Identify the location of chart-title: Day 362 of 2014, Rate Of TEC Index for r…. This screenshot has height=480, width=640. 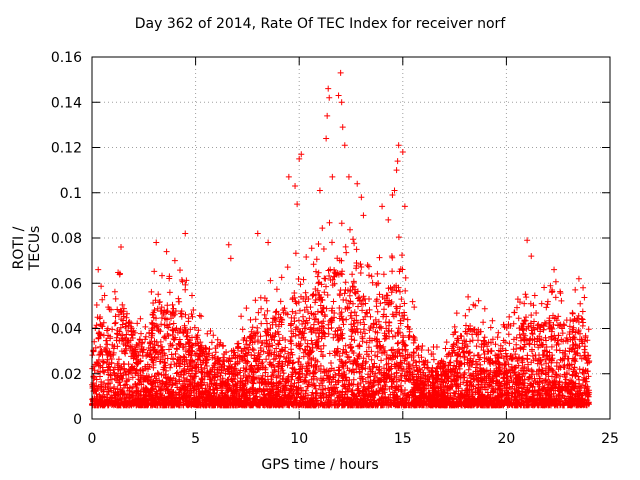
(320, 24).